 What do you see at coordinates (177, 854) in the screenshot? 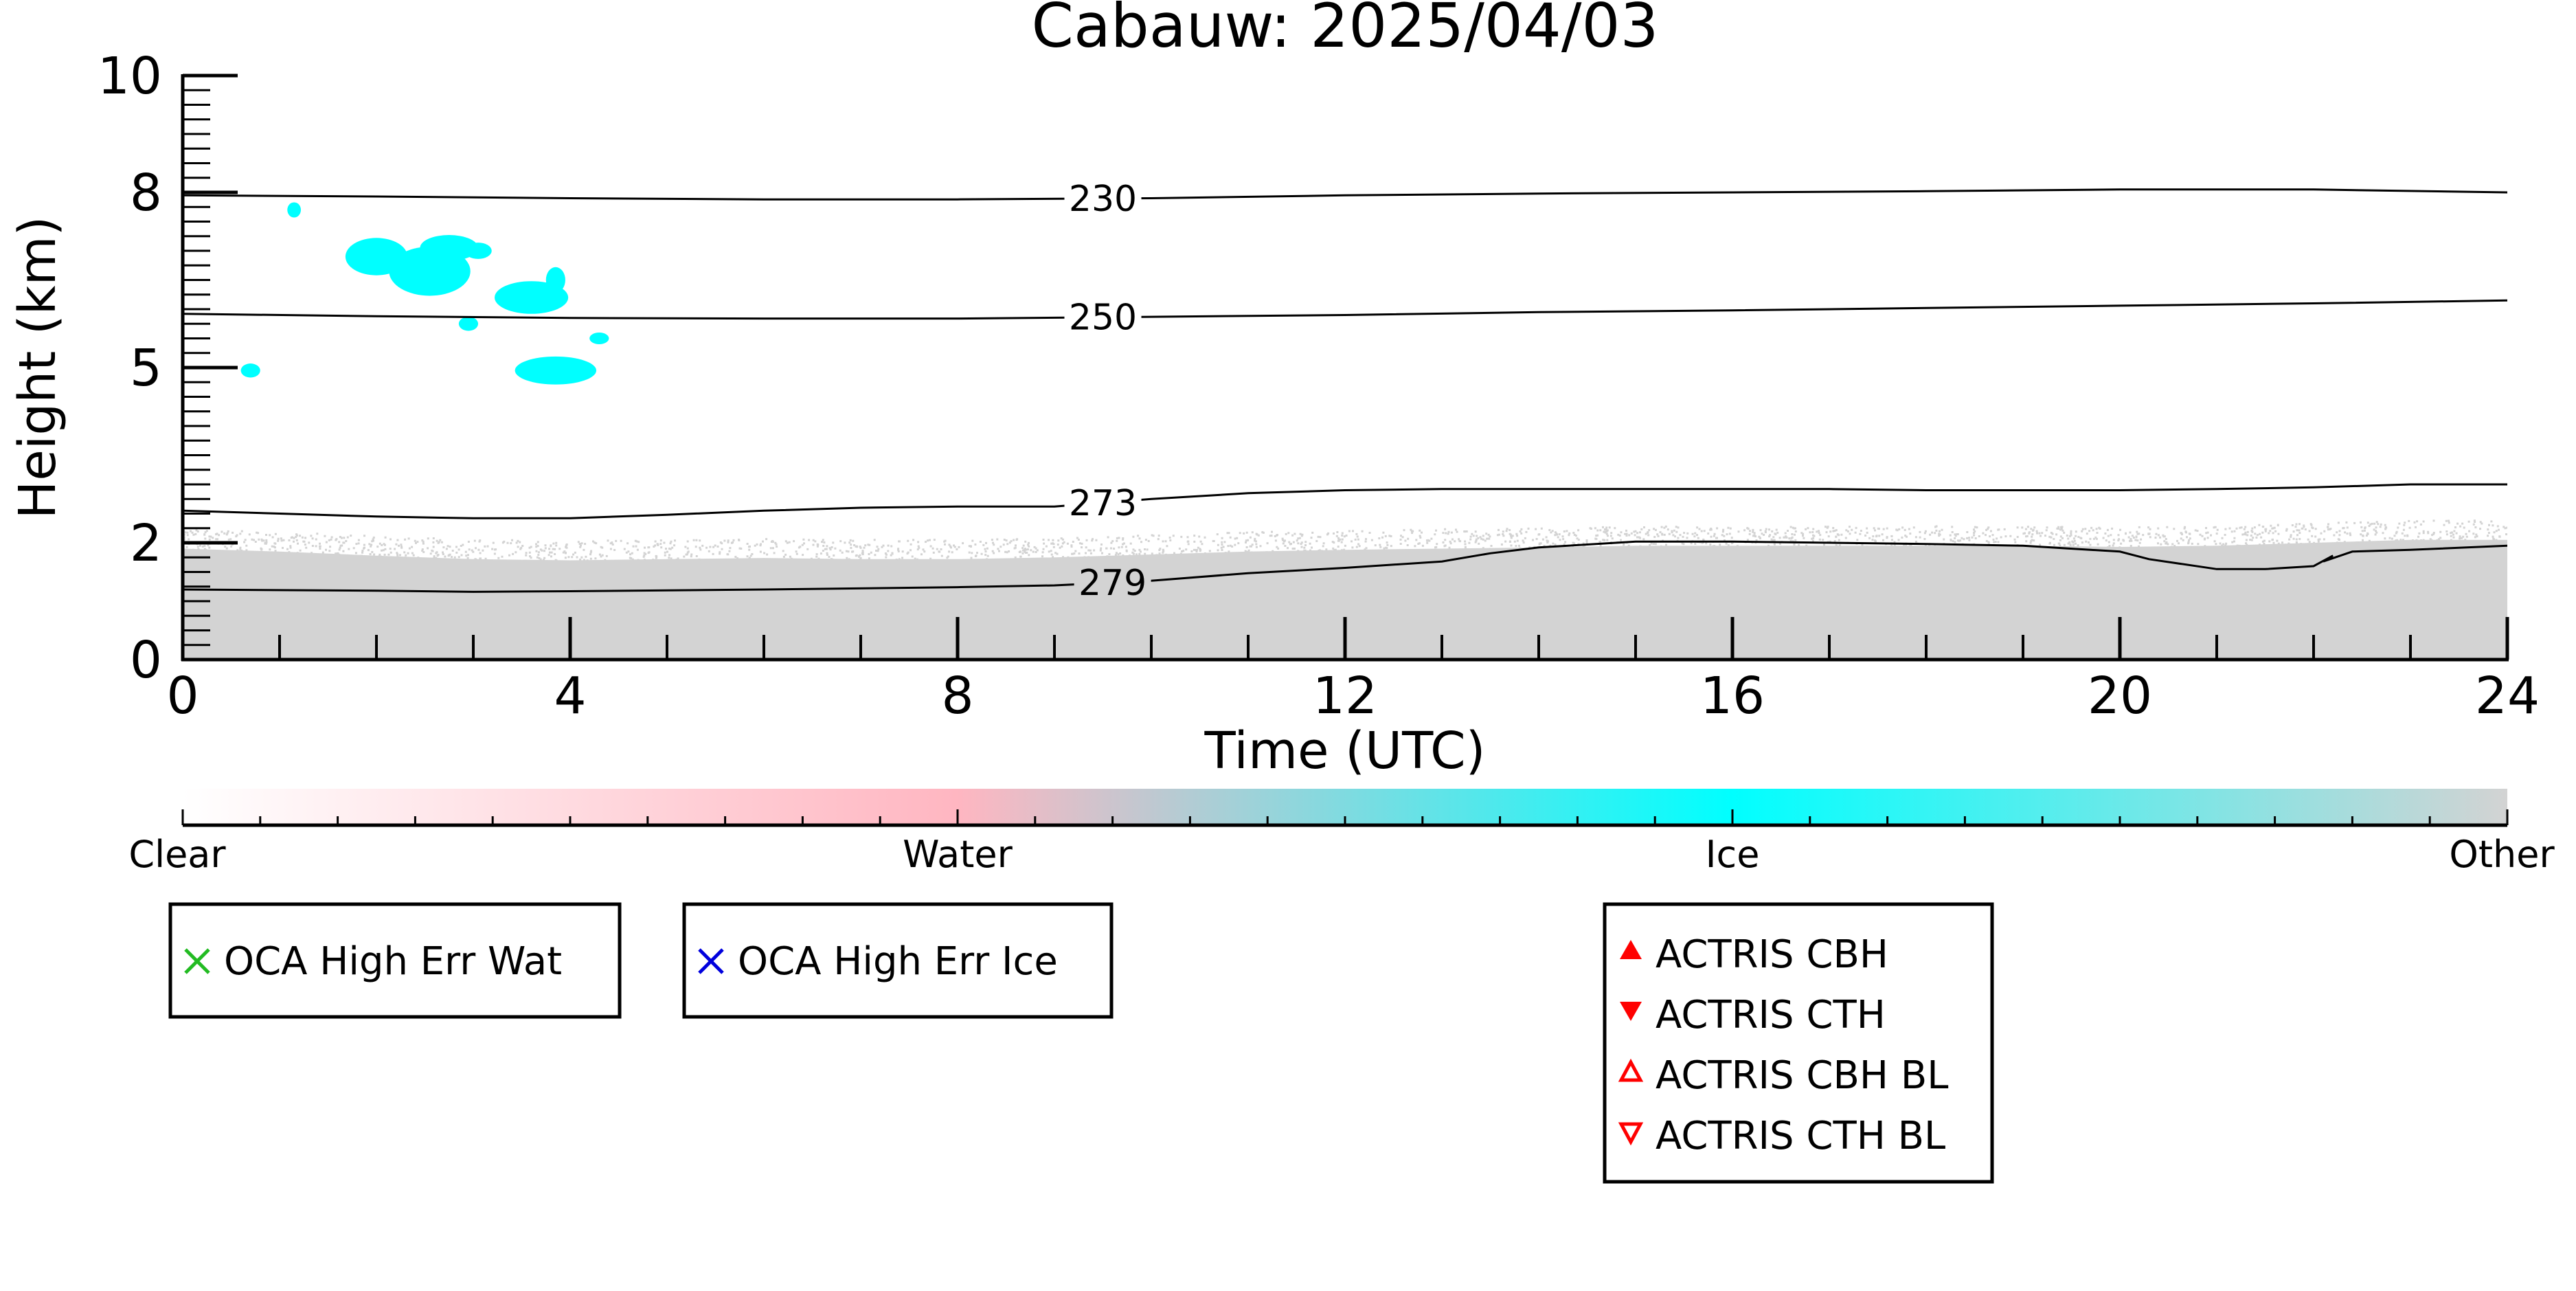
I see `colorbar-label-clear: Clear` at bounding box center [177, 854].